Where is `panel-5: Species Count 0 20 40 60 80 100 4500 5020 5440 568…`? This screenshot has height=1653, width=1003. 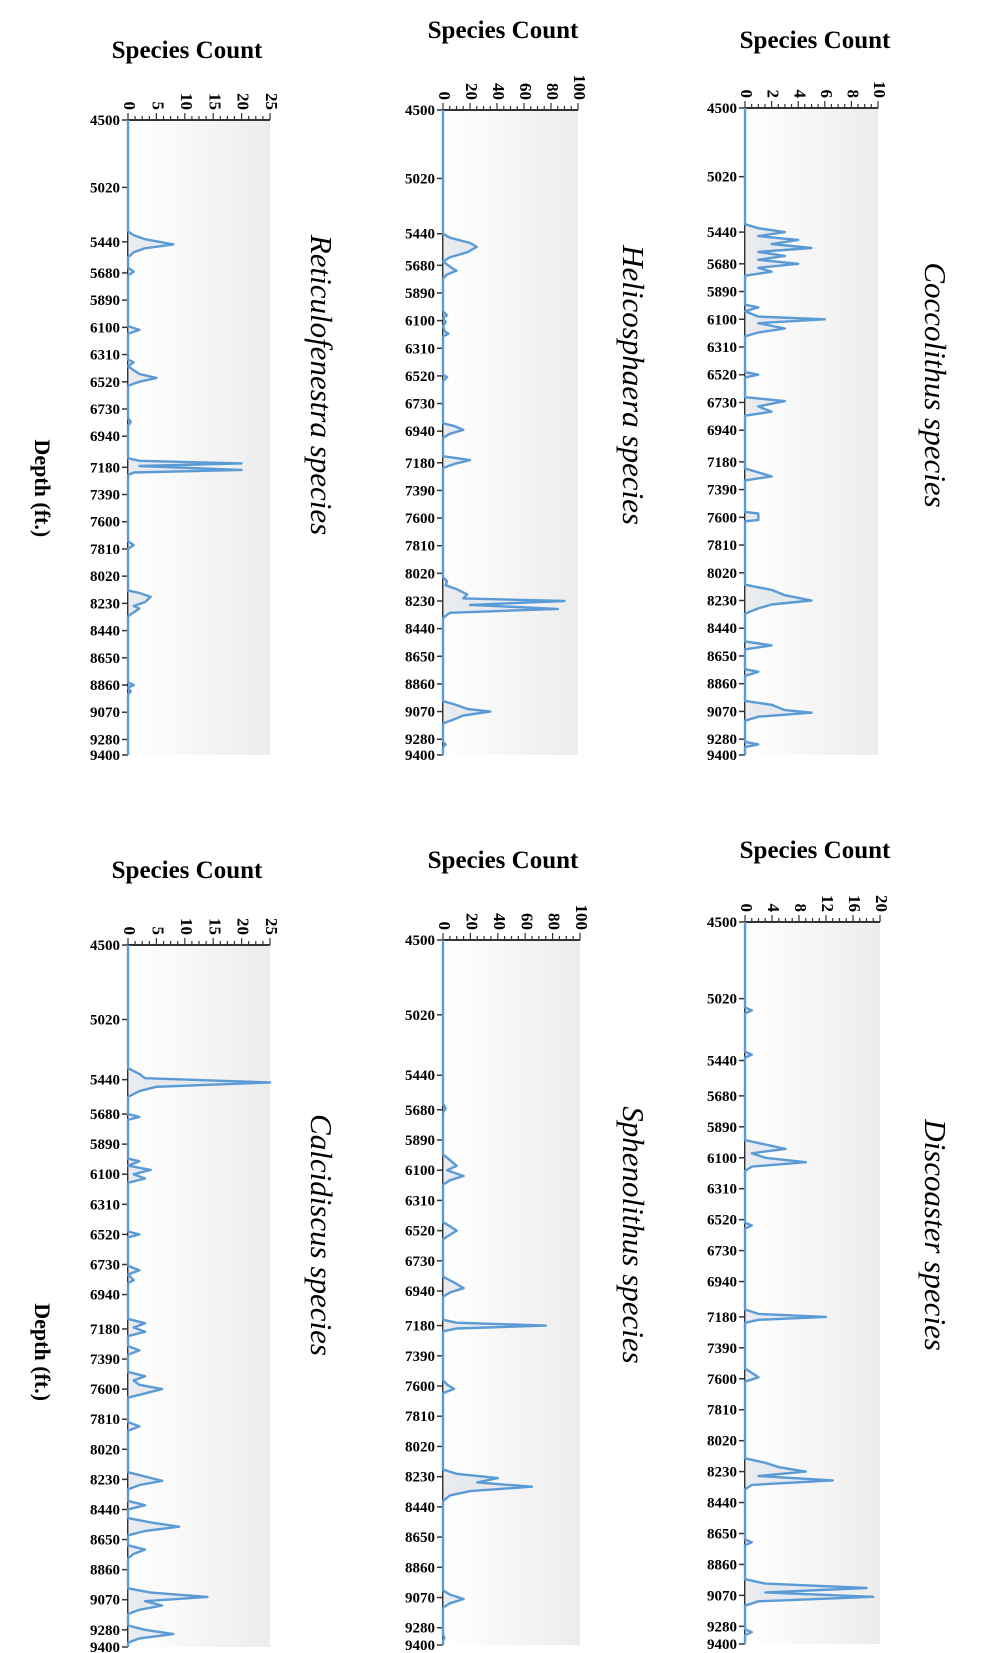 panel-5: Species Count 0 20 40 60 80 100 4500 5020 5440 568… is located at coordinates (528, 1250).